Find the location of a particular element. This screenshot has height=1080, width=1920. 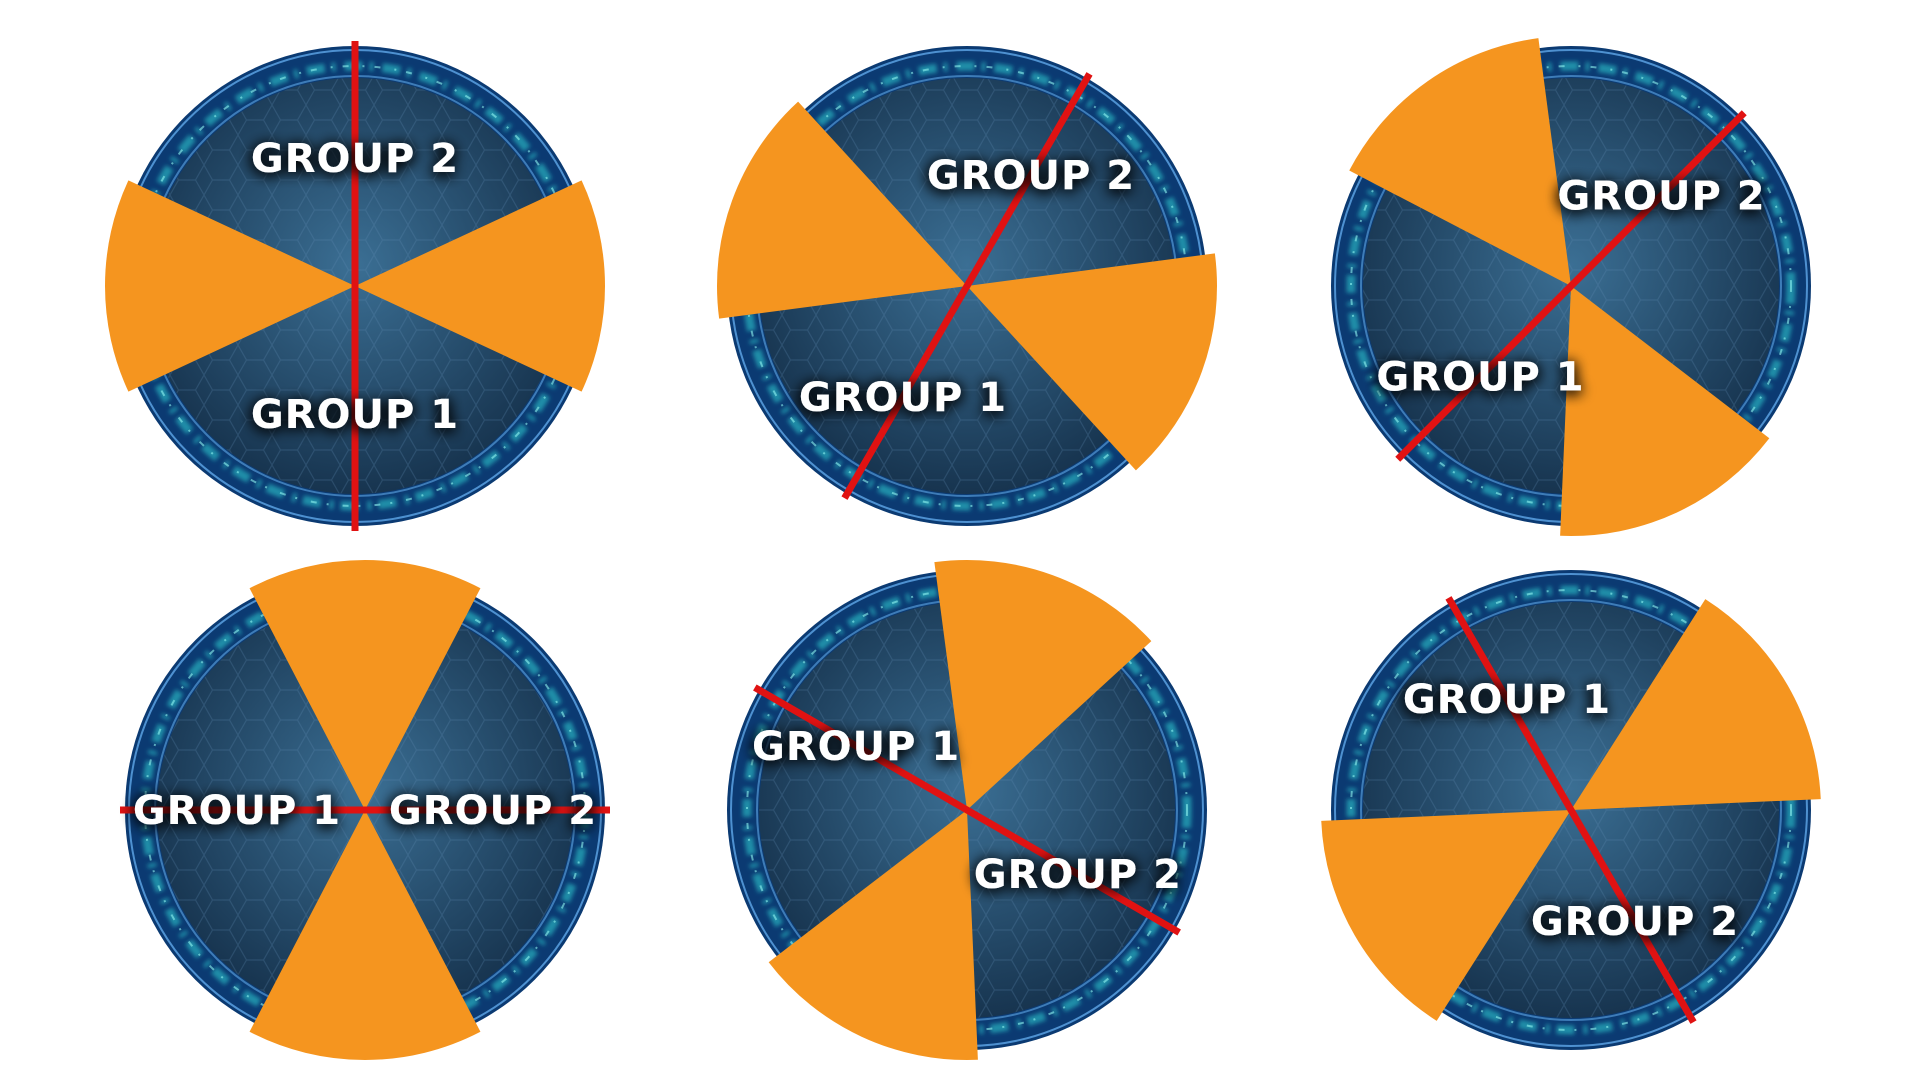

disc-inner-ring-line is located at coordinates (1571, 810).